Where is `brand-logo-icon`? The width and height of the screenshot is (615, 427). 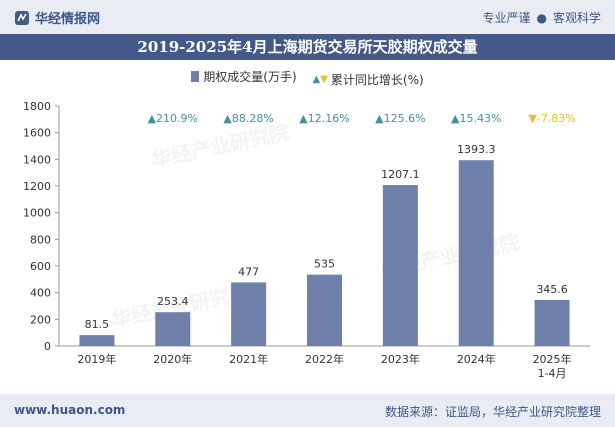 brand-logo-icon is located at coordinates (22, 17).